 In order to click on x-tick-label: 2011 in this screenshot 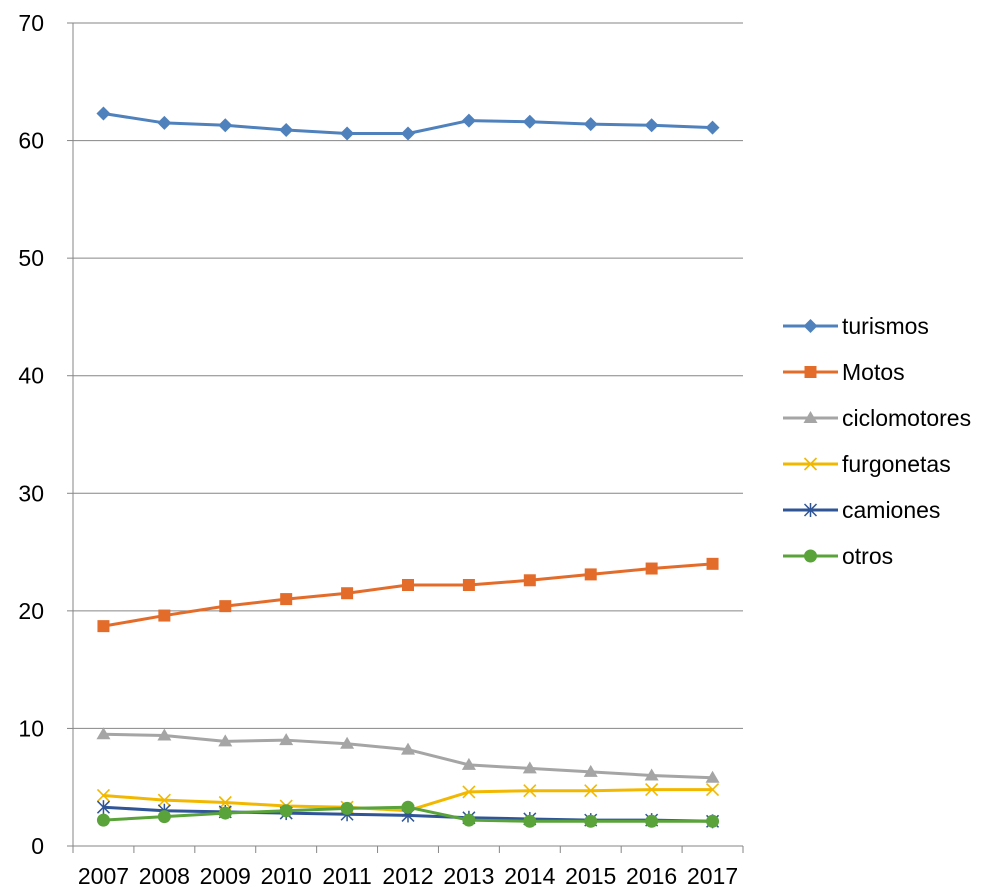, I will do `click(346, 876)`.